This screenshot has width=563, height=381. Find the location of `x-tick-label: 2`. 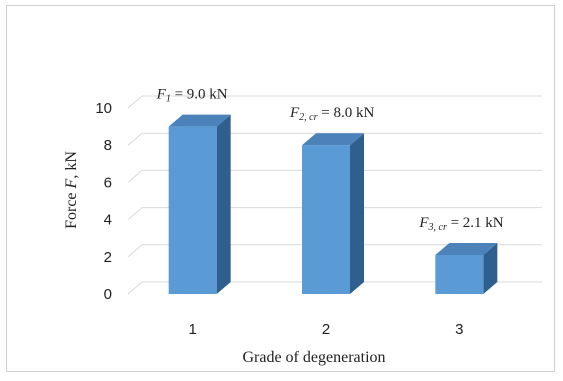

x-tick-label: 2 is located at coordinates (326, 329).